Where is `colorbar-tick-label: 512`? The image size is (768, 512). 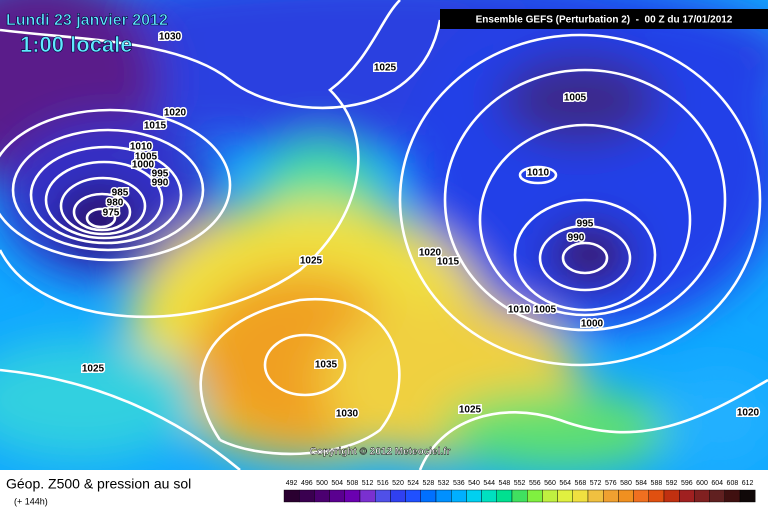
colorbar-tick-label: 512 is located at coordinates (368, 483).